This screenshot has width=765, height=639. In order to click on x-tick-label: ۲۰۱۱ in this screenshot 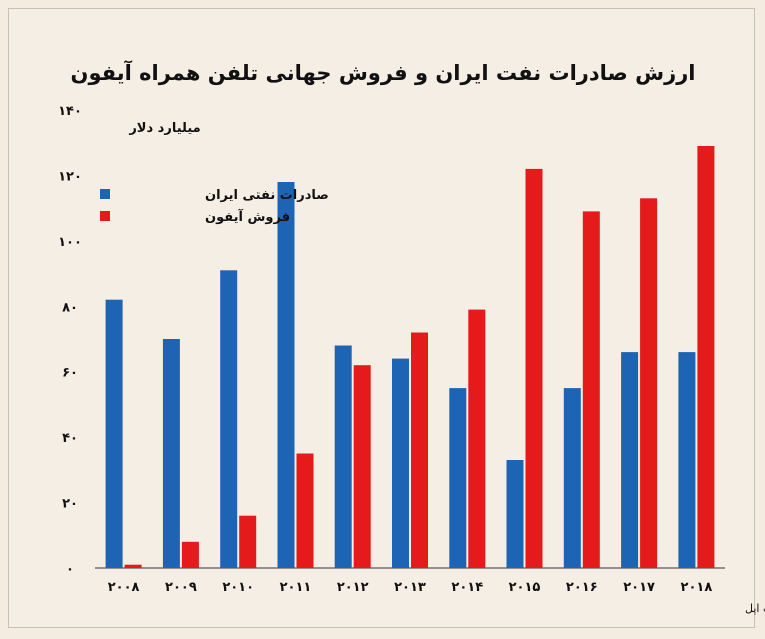, I will do `click(296, 587)`.